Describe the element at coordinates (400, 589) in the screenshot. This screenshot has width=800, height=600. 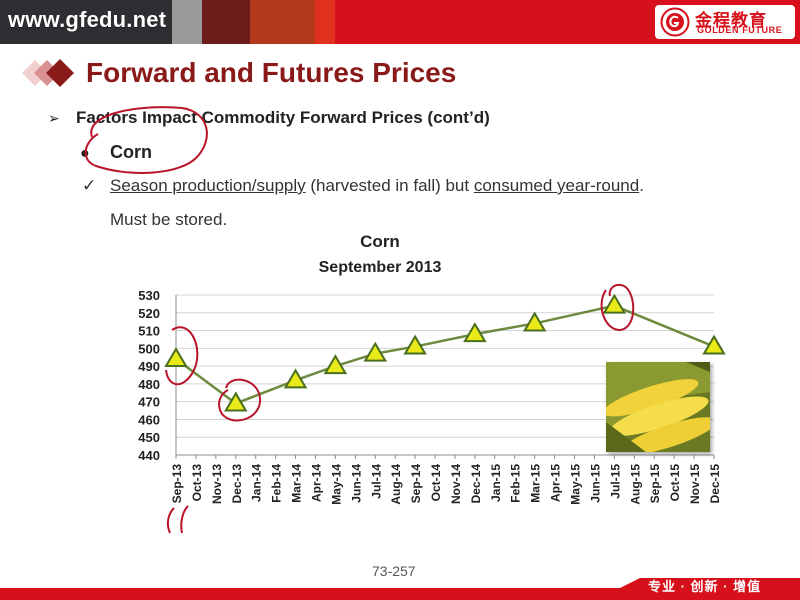
I see `footer-bar` at that location.